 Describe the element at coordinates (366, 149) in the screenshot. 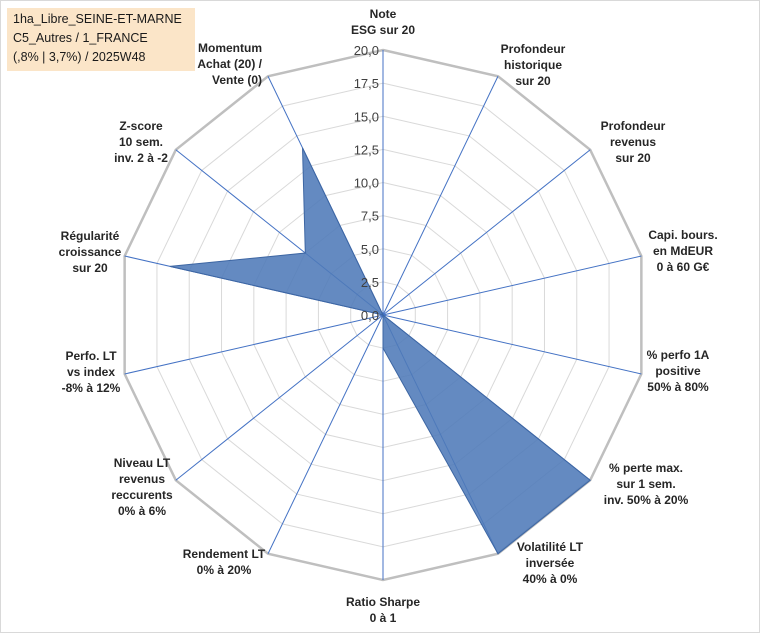

I see `tick-label: 12,5` at that location.